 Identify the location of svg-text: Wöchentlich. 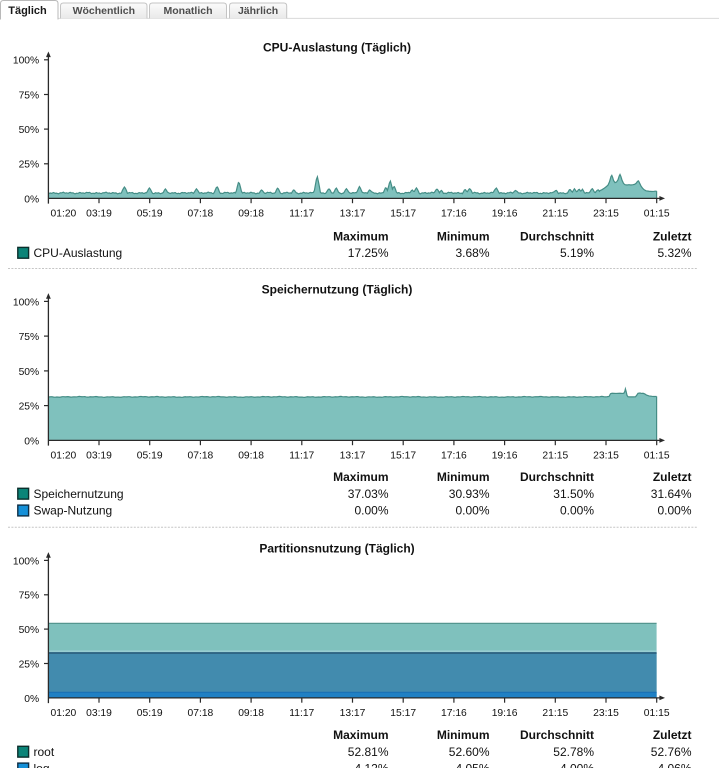
(104, 11).